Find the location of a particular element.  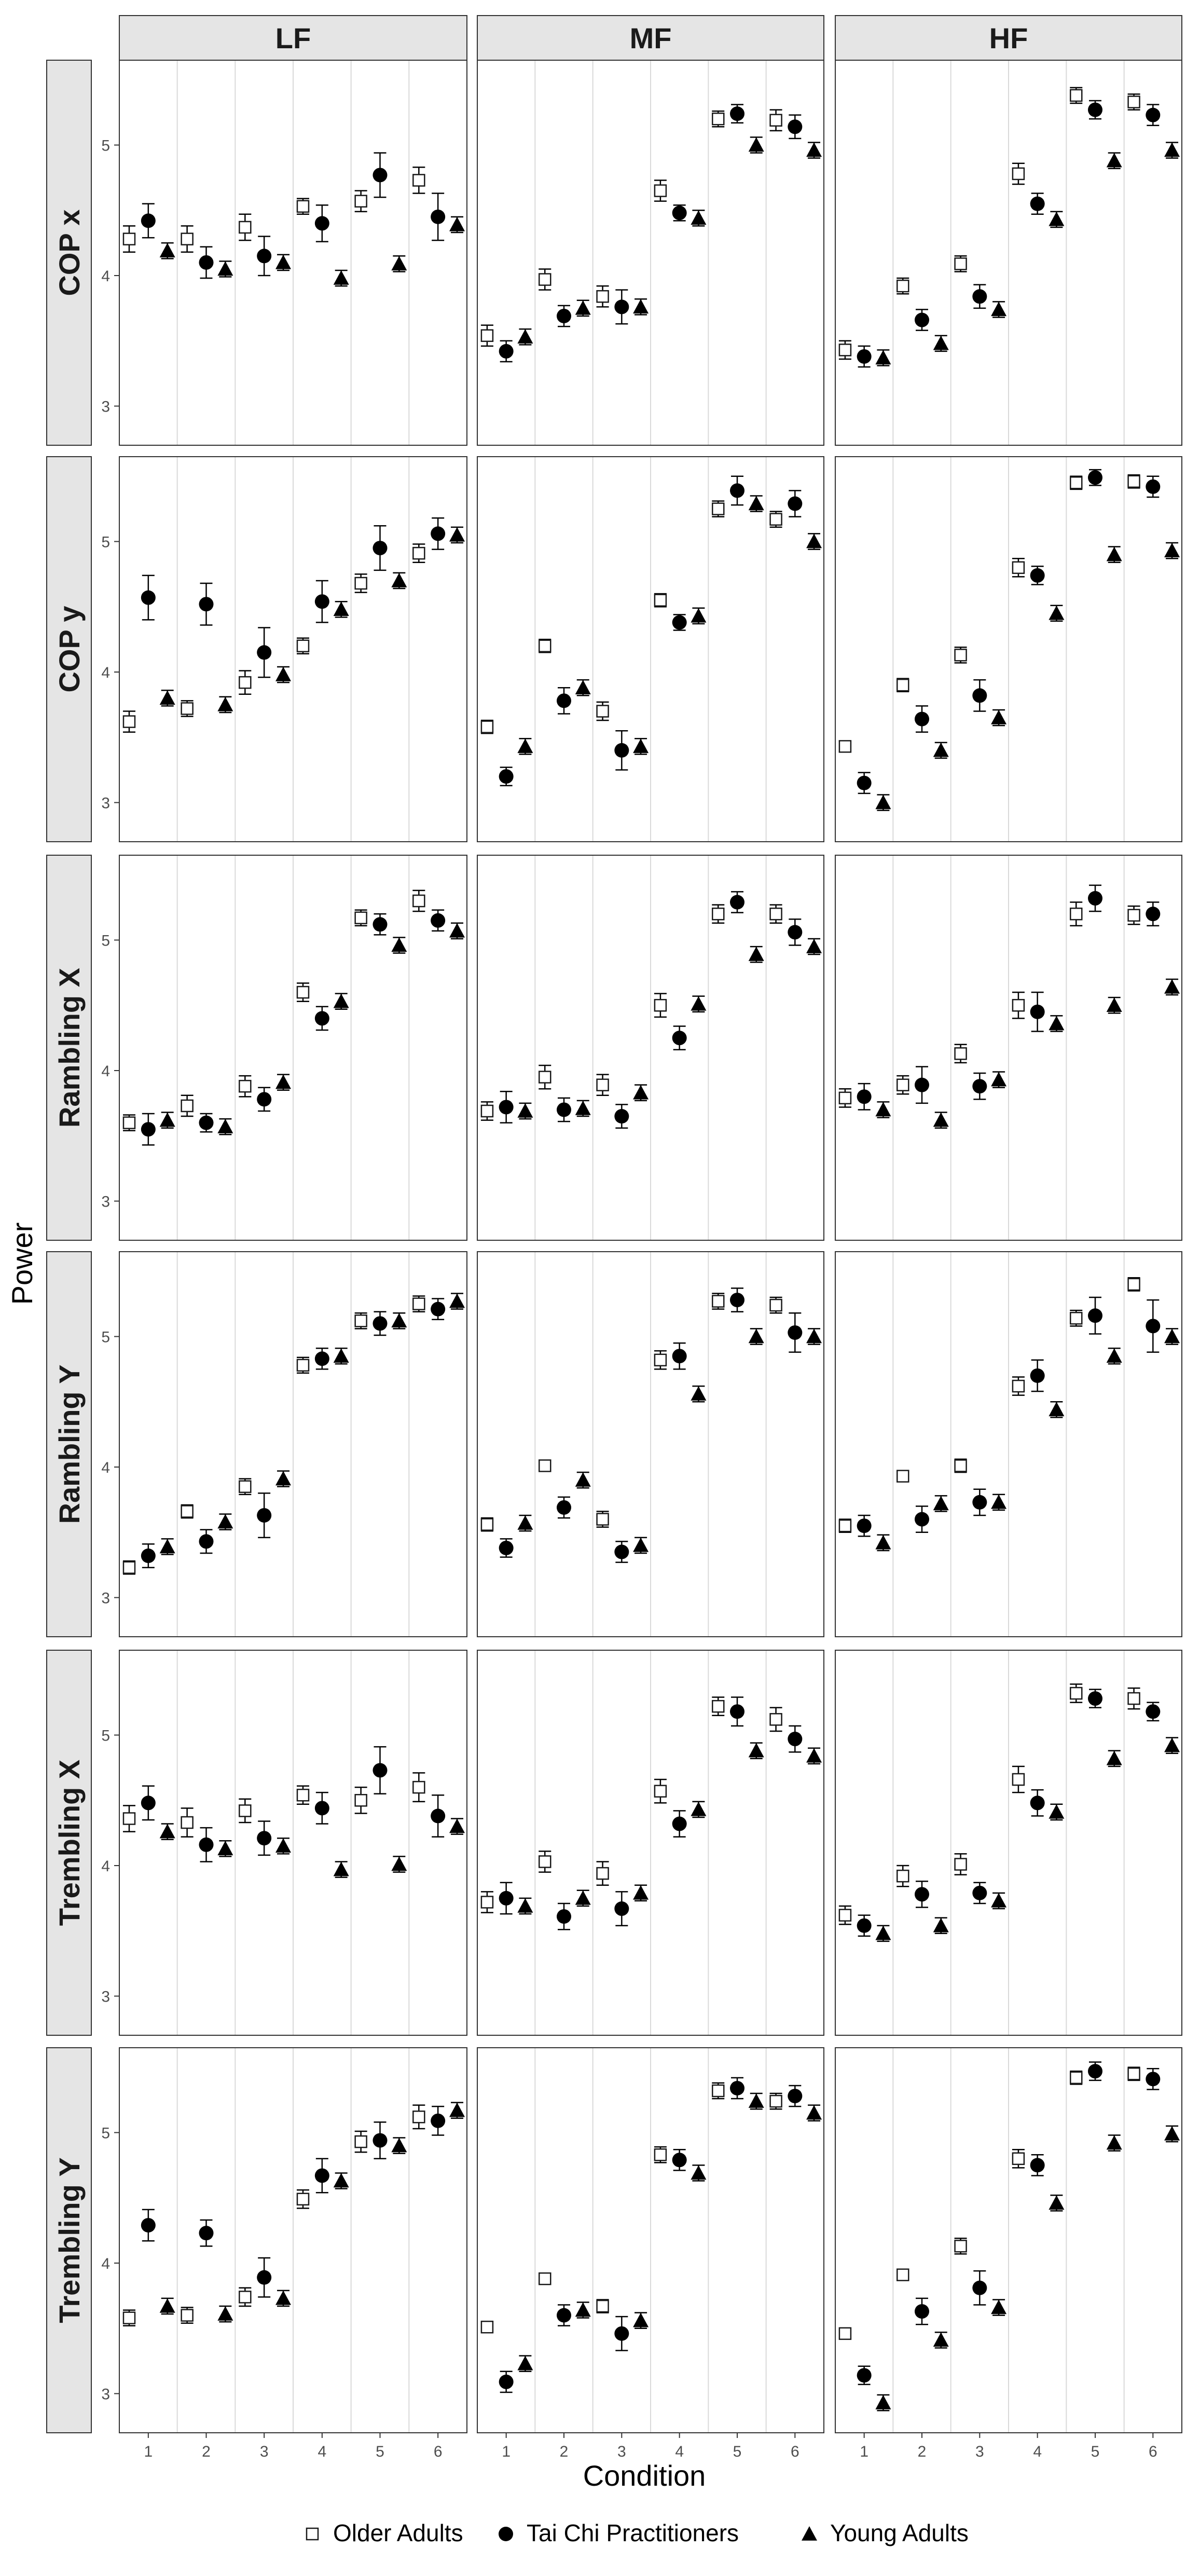

column-strip-label-lf: LF is located at coordinates (293, 38).